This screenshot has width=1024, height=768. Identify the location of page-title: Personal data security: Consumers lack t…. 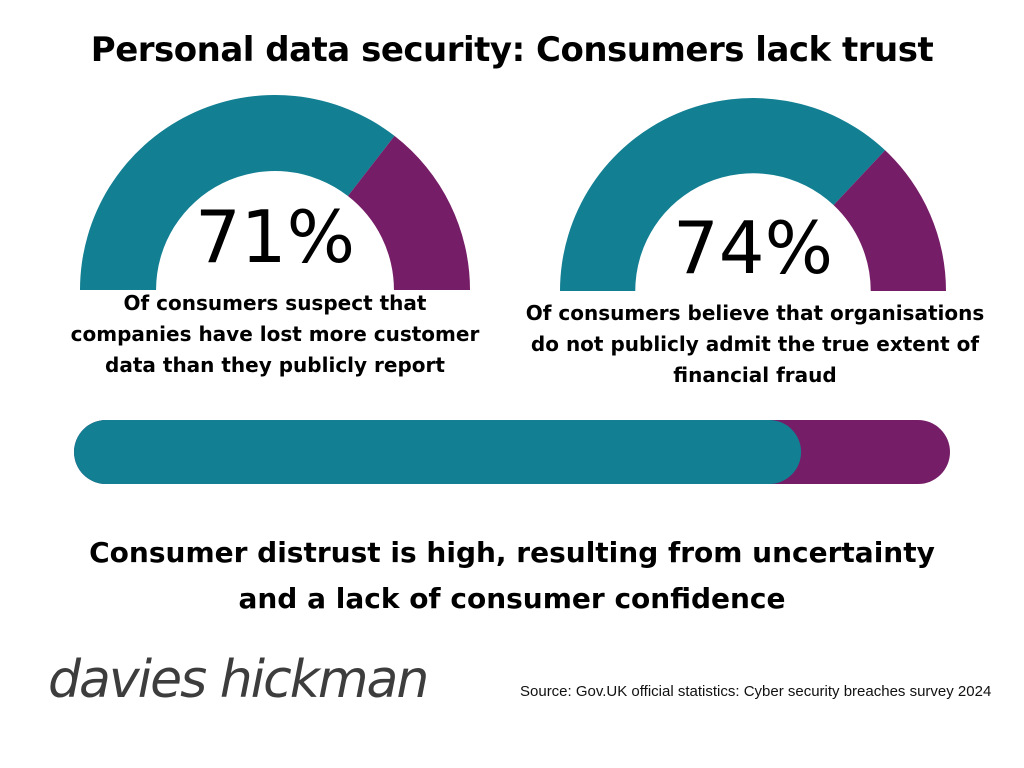
(512, 50).